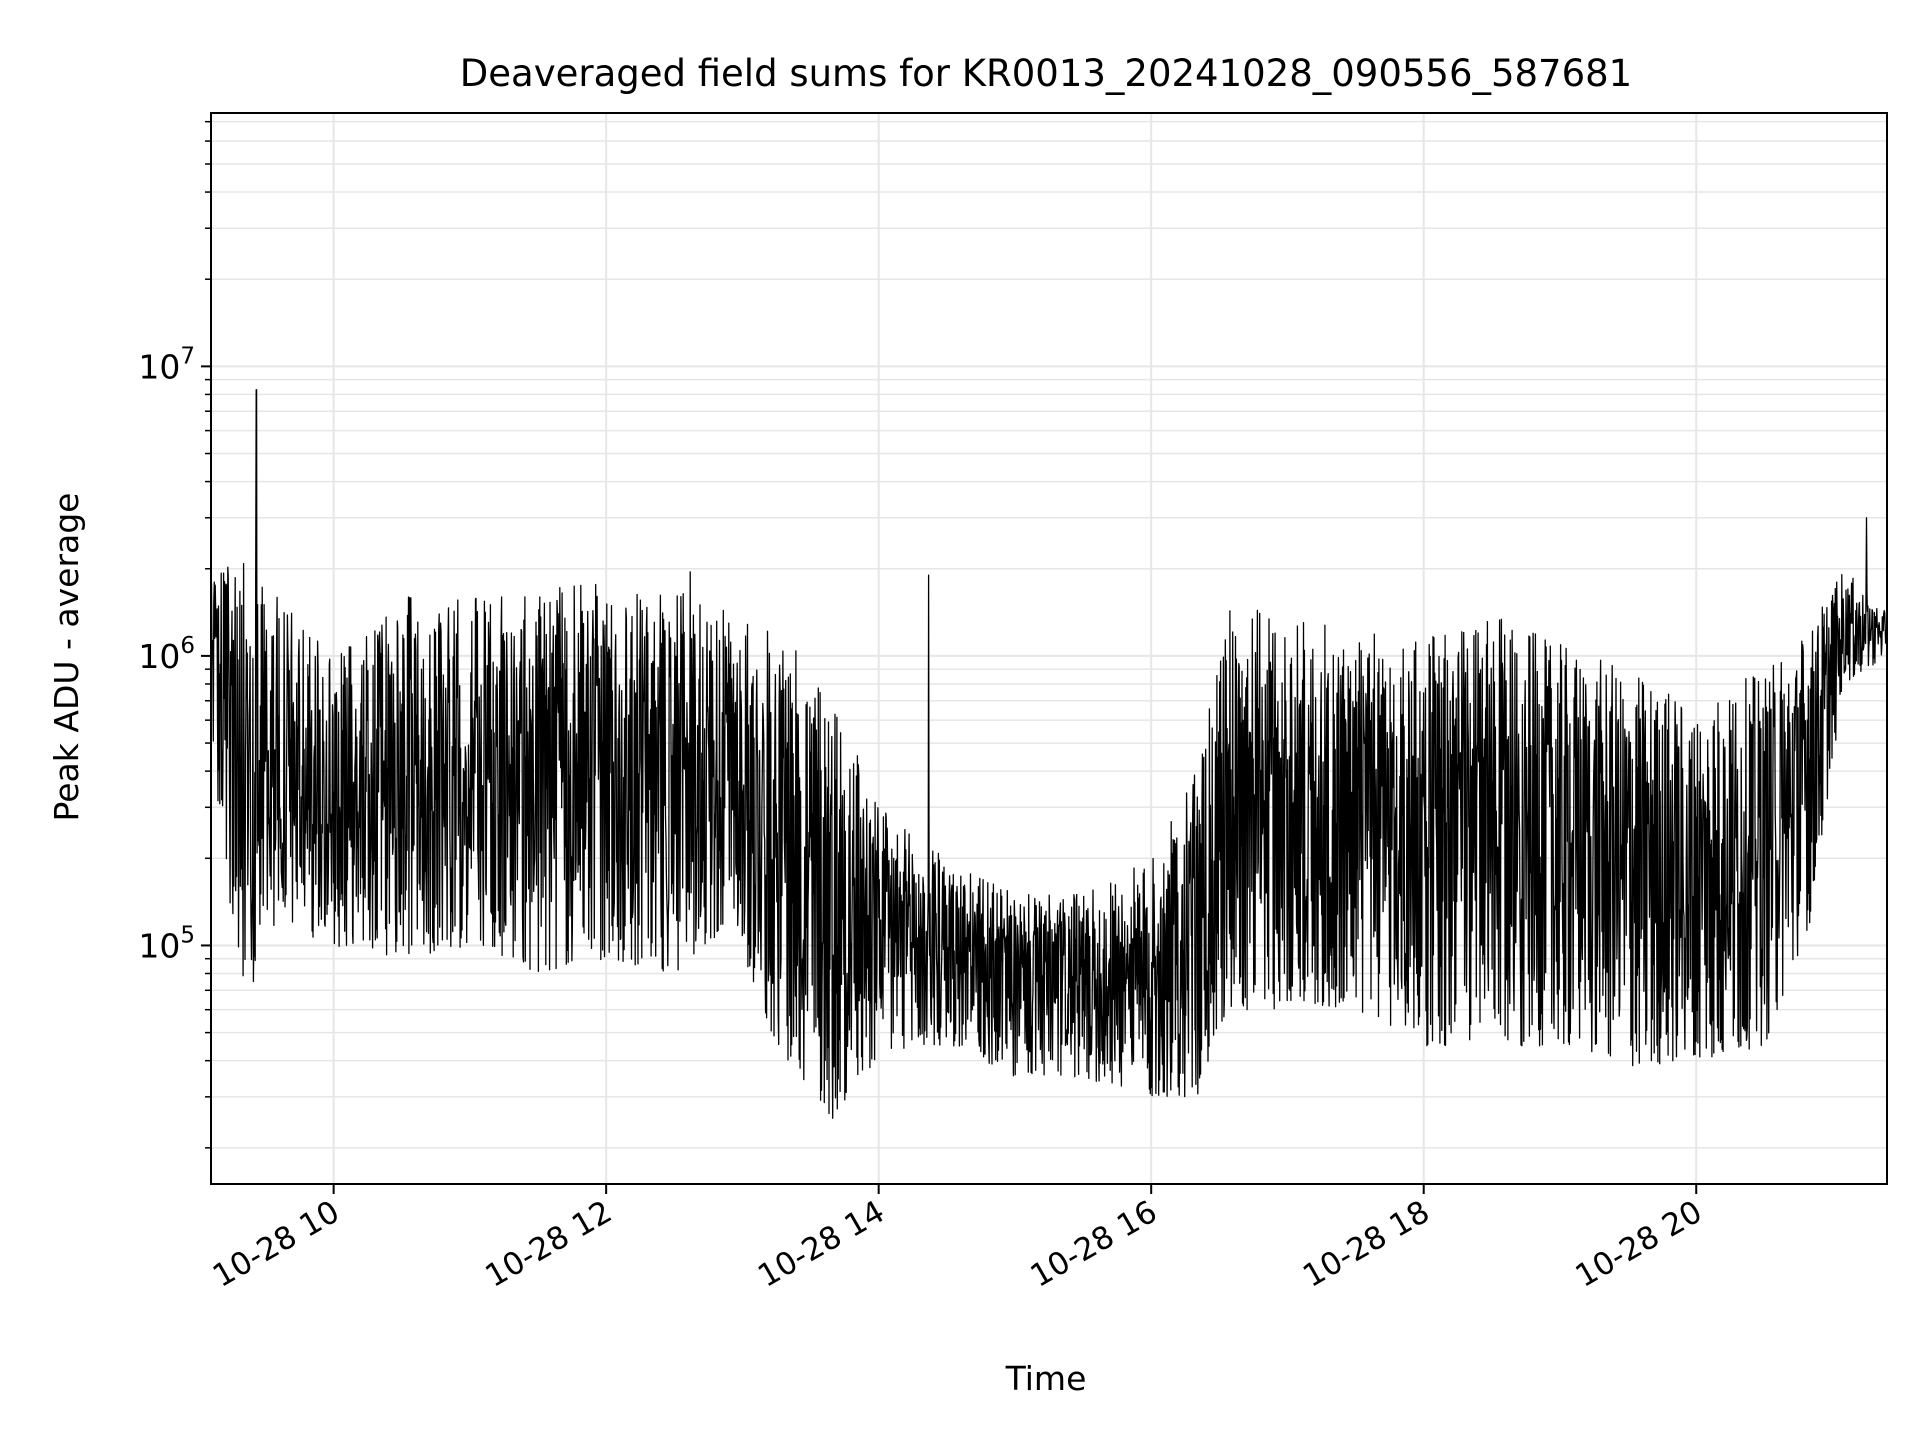 This screenshot has width=1920, height=1440. I want to click on y-tick-label: 105, so click(166, 943).